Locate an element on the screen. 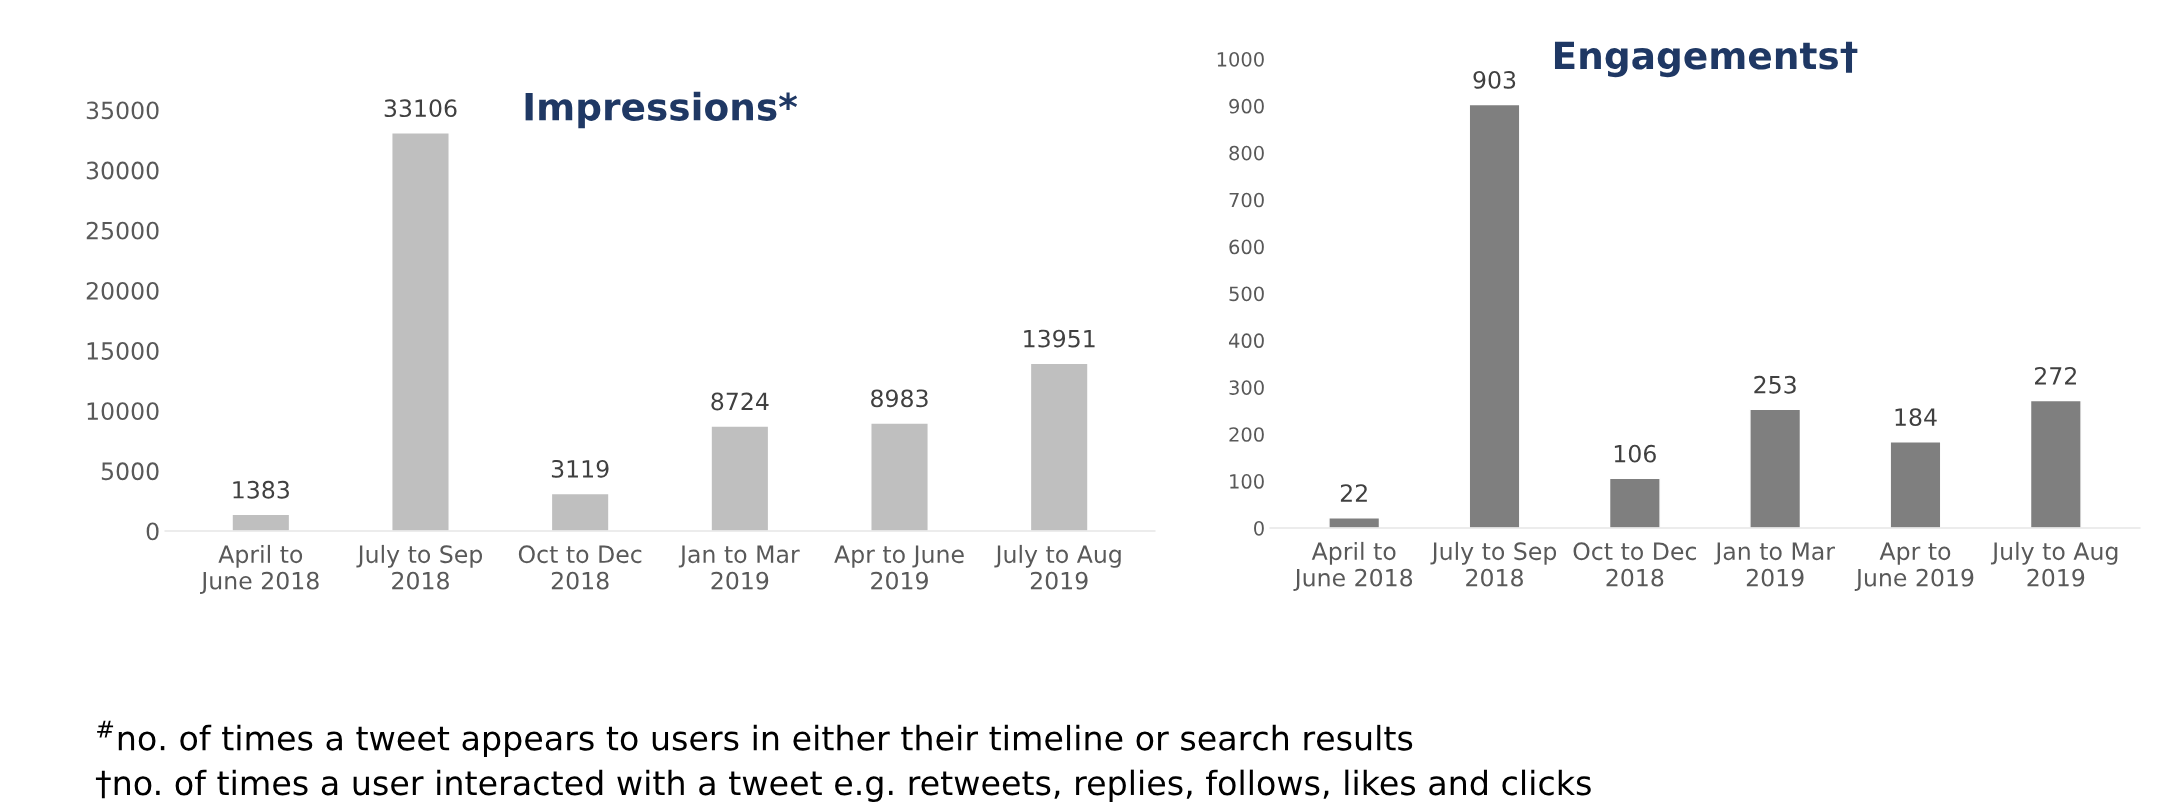 This screenshot has width=2163, height=810. chart-title: Engagements† is located at coordinates (1706, 59).